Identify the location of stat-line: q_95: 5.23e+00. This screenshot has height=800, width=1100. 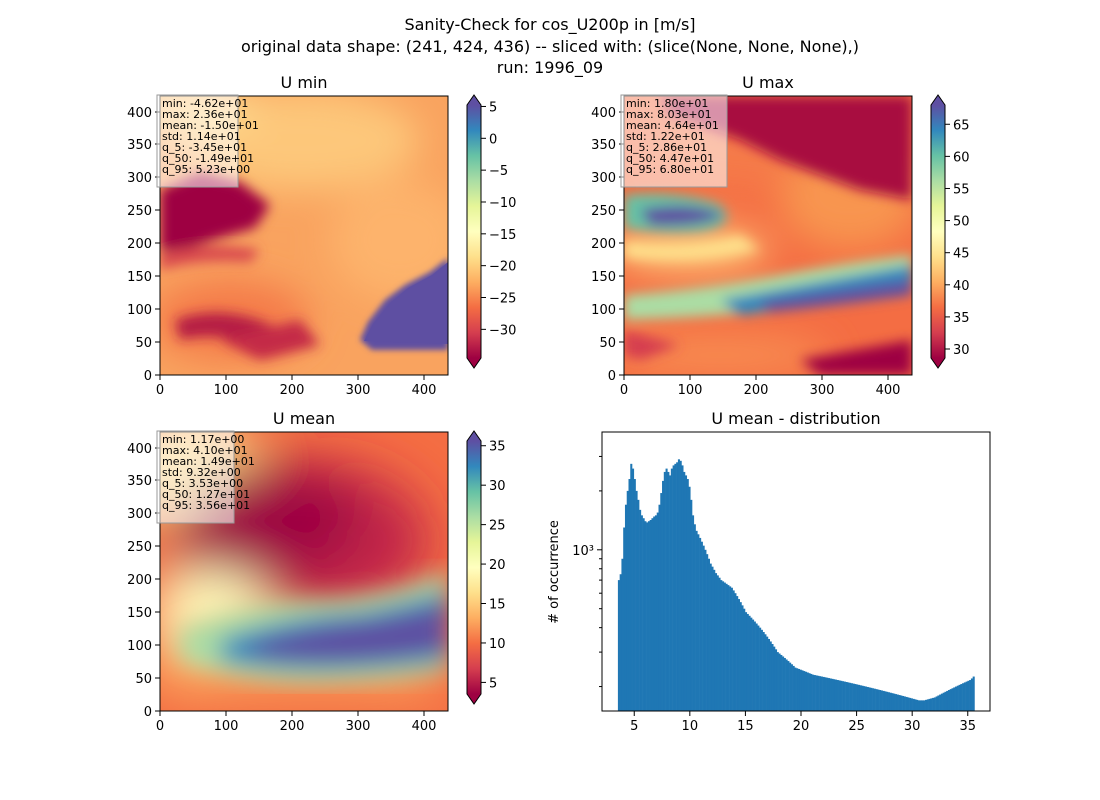
(206, 169).